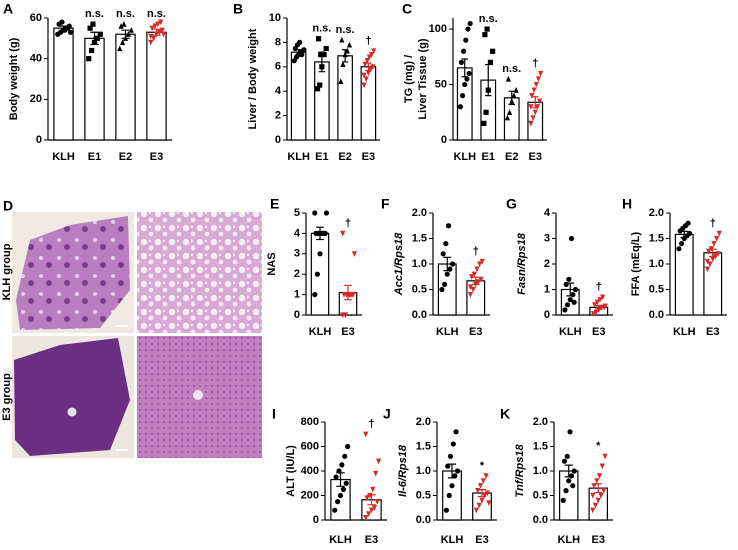  What do you see at coordinates (488, 19) in the screenshot?
I see `significance-label: n.s.` at bounding box center [488, 19].